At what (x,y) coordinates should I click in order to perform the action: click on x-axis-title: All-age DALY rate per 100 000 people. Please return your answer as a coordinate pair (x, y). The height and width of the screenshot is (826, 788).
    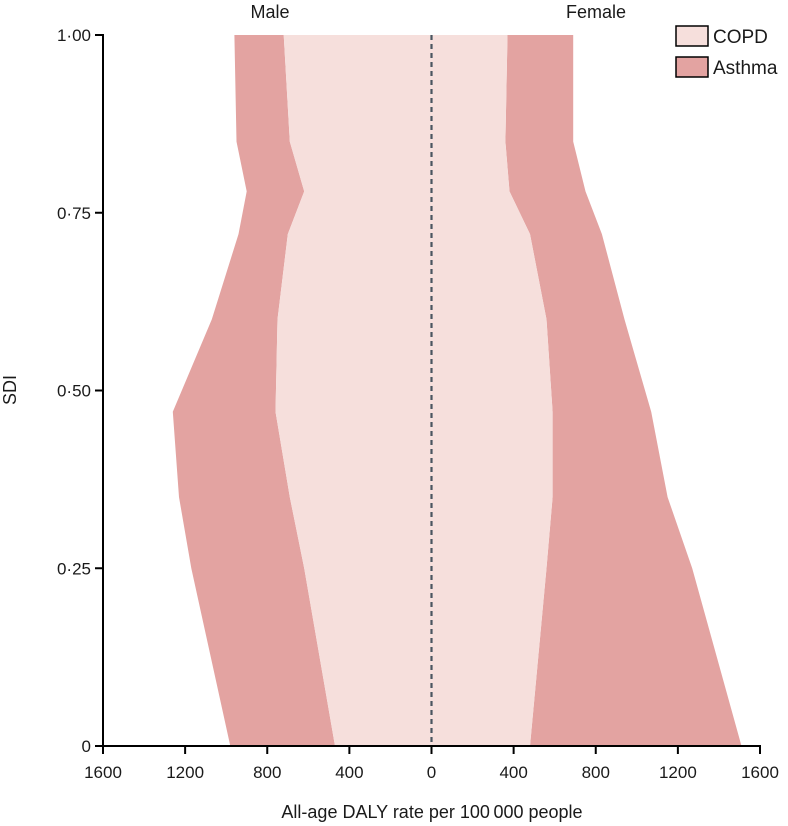
    Looking at the image, I should click on (431, 812).